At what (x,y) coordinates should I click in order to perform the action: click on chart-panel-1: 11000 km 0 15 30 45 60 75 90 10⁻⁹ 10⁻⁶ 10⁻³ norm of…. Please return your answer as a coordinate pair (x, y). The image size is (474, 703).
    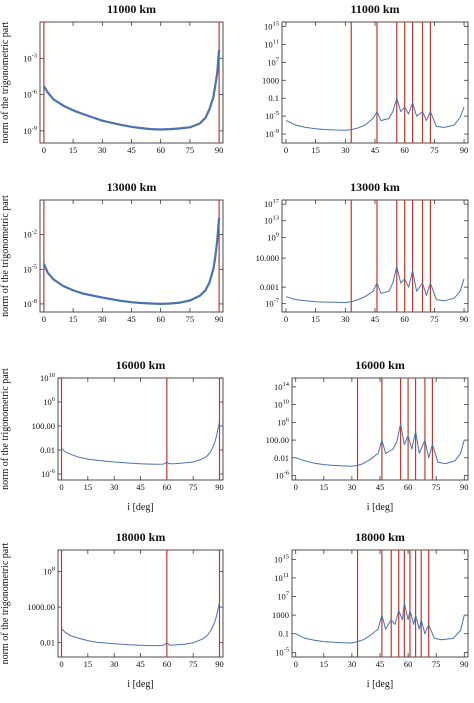
    Looking at the image, I should click on (112, 78).